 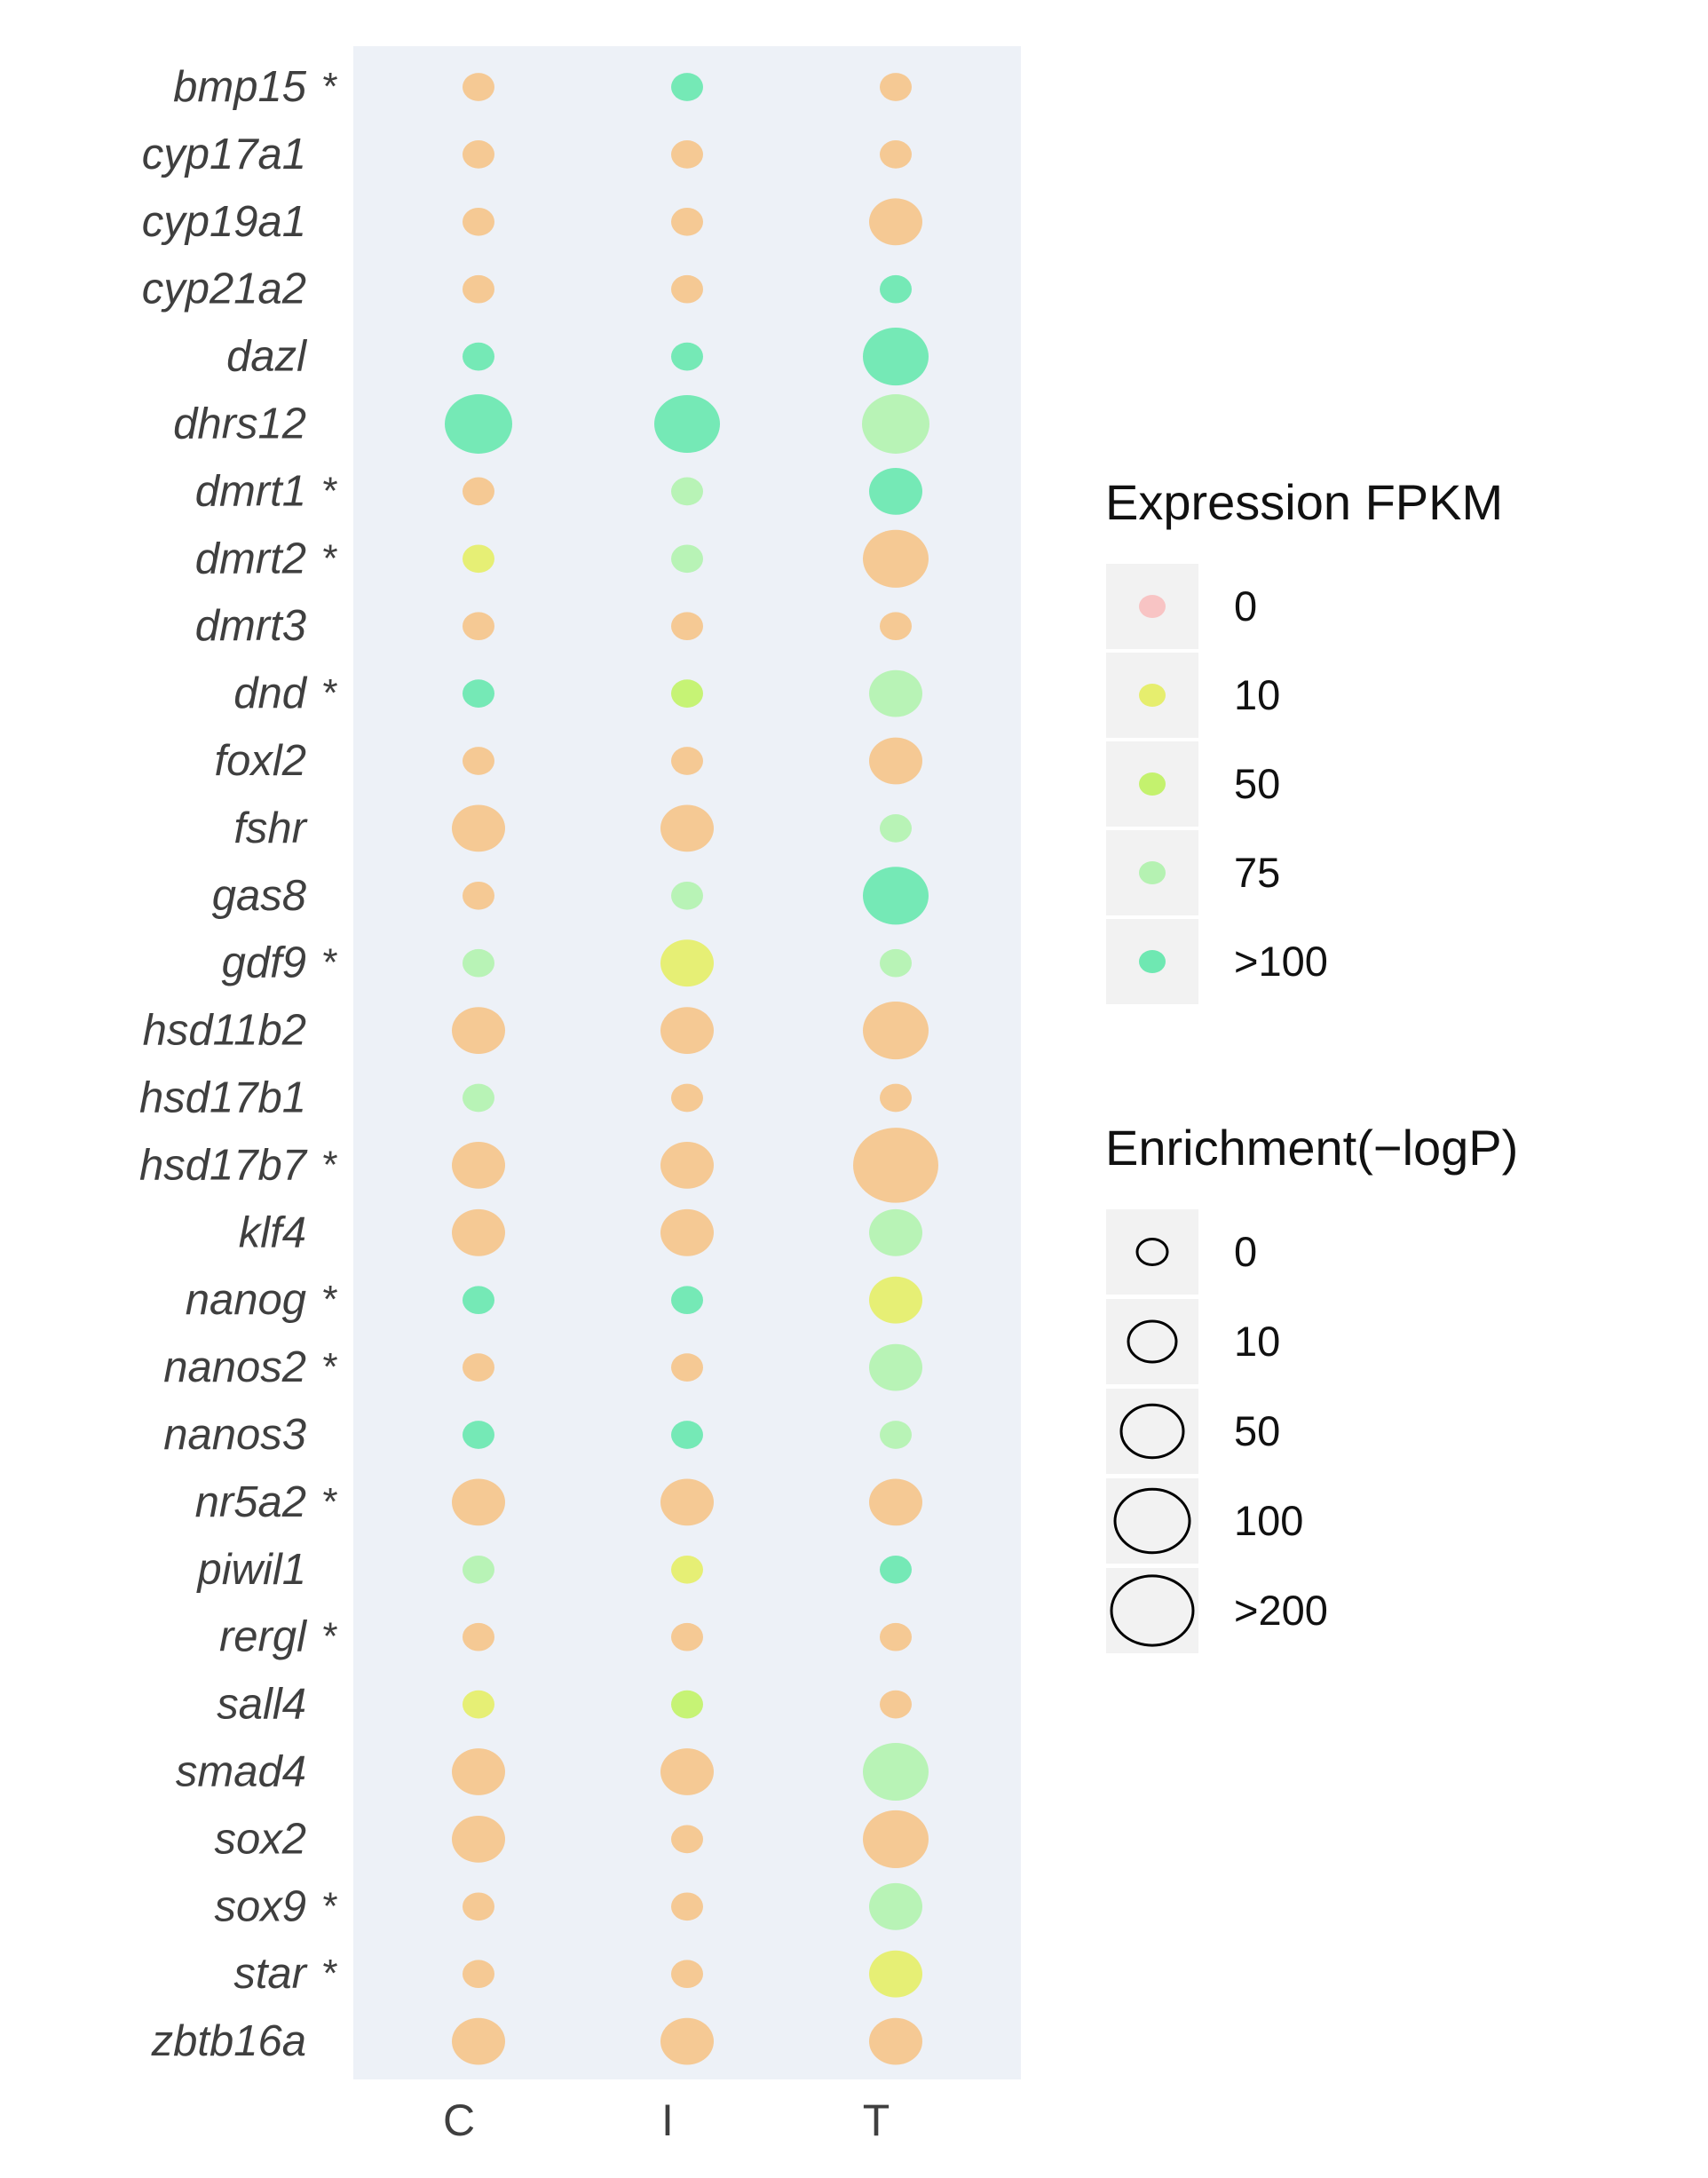 I want to click on dot-hsd17b1-I, so click(x=687, y=1098).